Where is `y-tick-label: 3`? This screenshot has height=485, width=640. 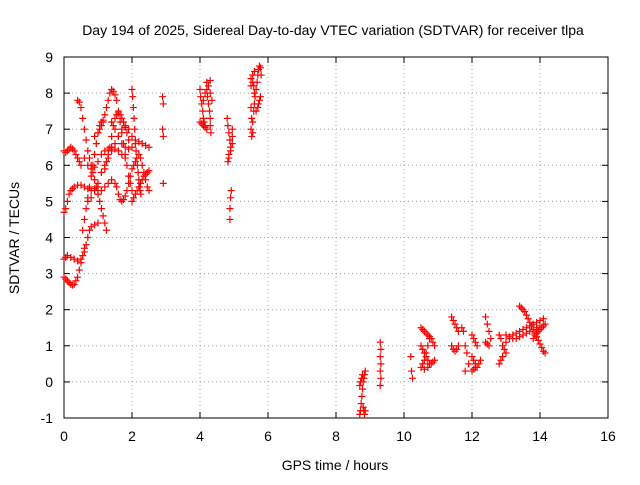
y-tick-label: 3 is located at coordinates (49, 274).